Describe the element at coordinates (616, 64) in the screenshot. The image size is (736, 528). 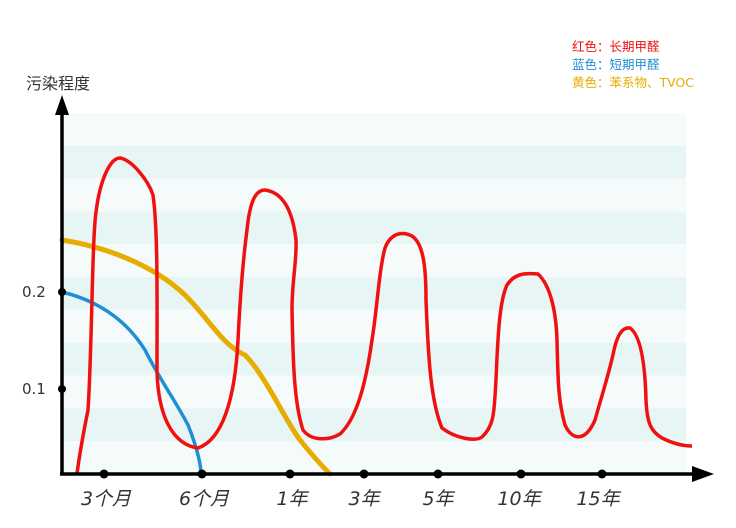
I see `legend-blue: 蓝色：短期甲醛` at that location.